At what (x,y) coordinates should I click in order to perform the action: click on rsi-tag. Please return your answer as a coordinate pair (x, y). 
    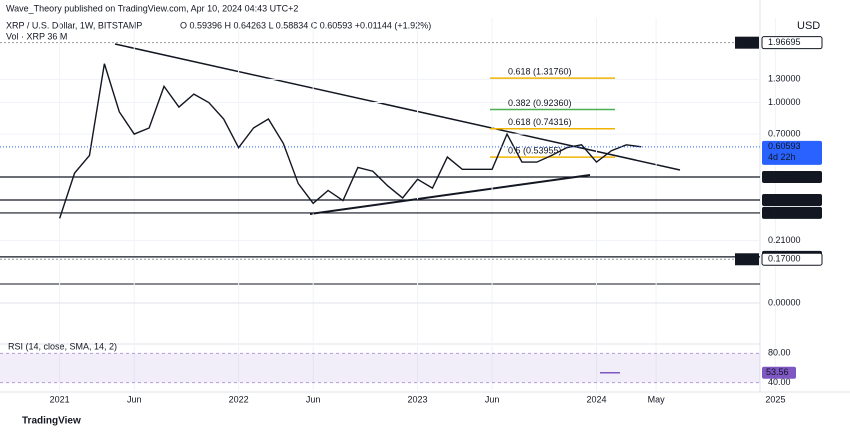
    Looking at the image, I should click on (779, 372).